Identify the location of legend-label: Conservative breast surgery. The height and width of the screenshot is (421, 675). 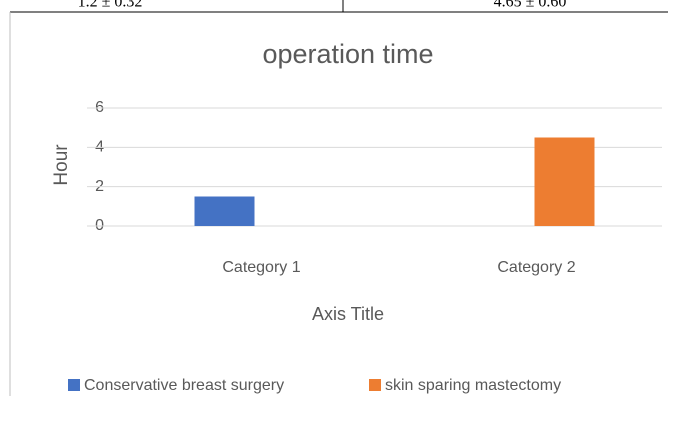
(184, 385).